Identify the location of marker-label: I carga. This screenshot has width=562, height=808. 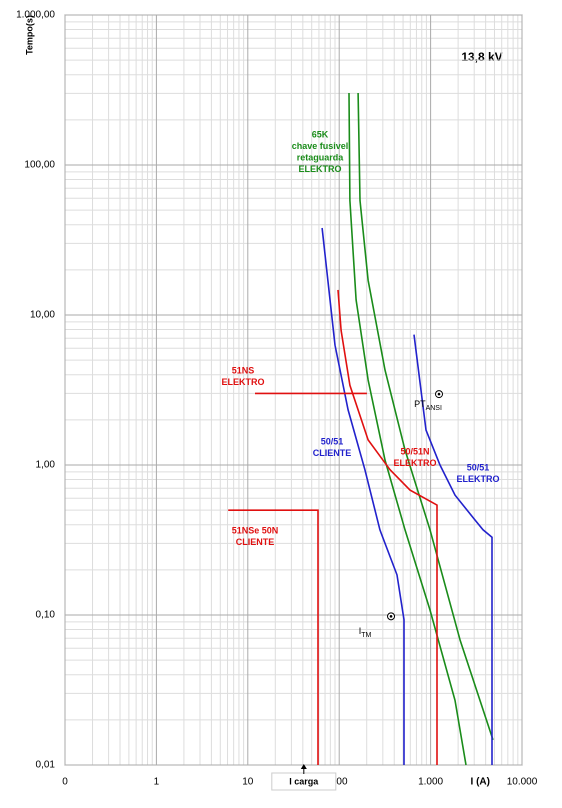
(304, 781).